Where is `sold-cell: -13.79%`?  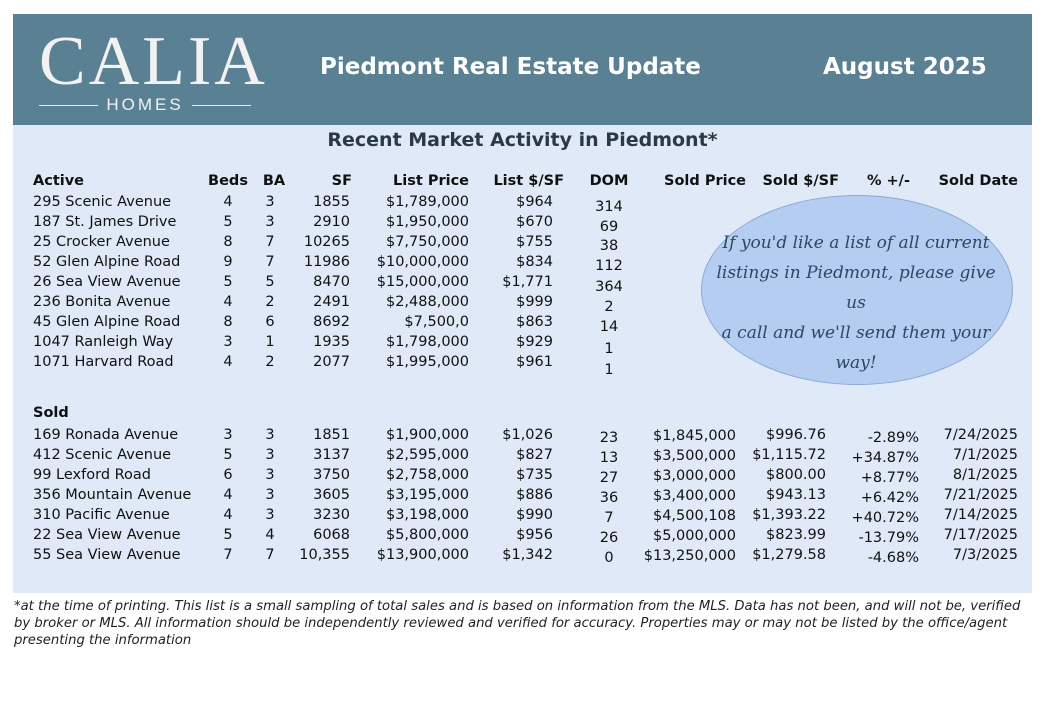
sold-cell: -13.79% is located at coordinates (888, 538).